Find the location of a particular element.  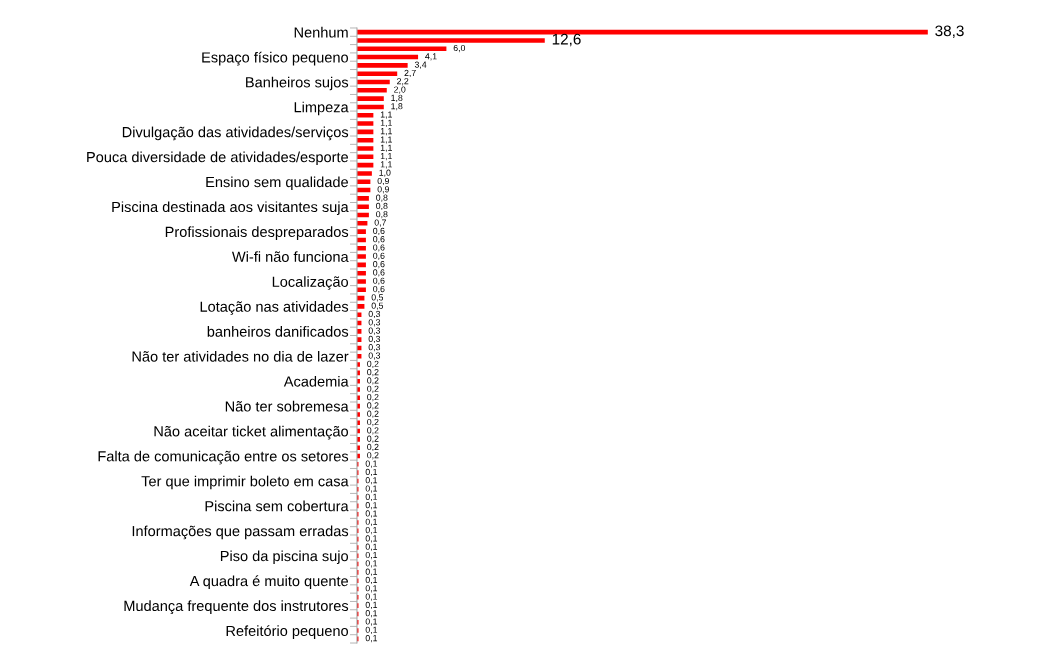

y-tick-label: Falta de comunicação entre os setores is located at coordinates (223, 457).